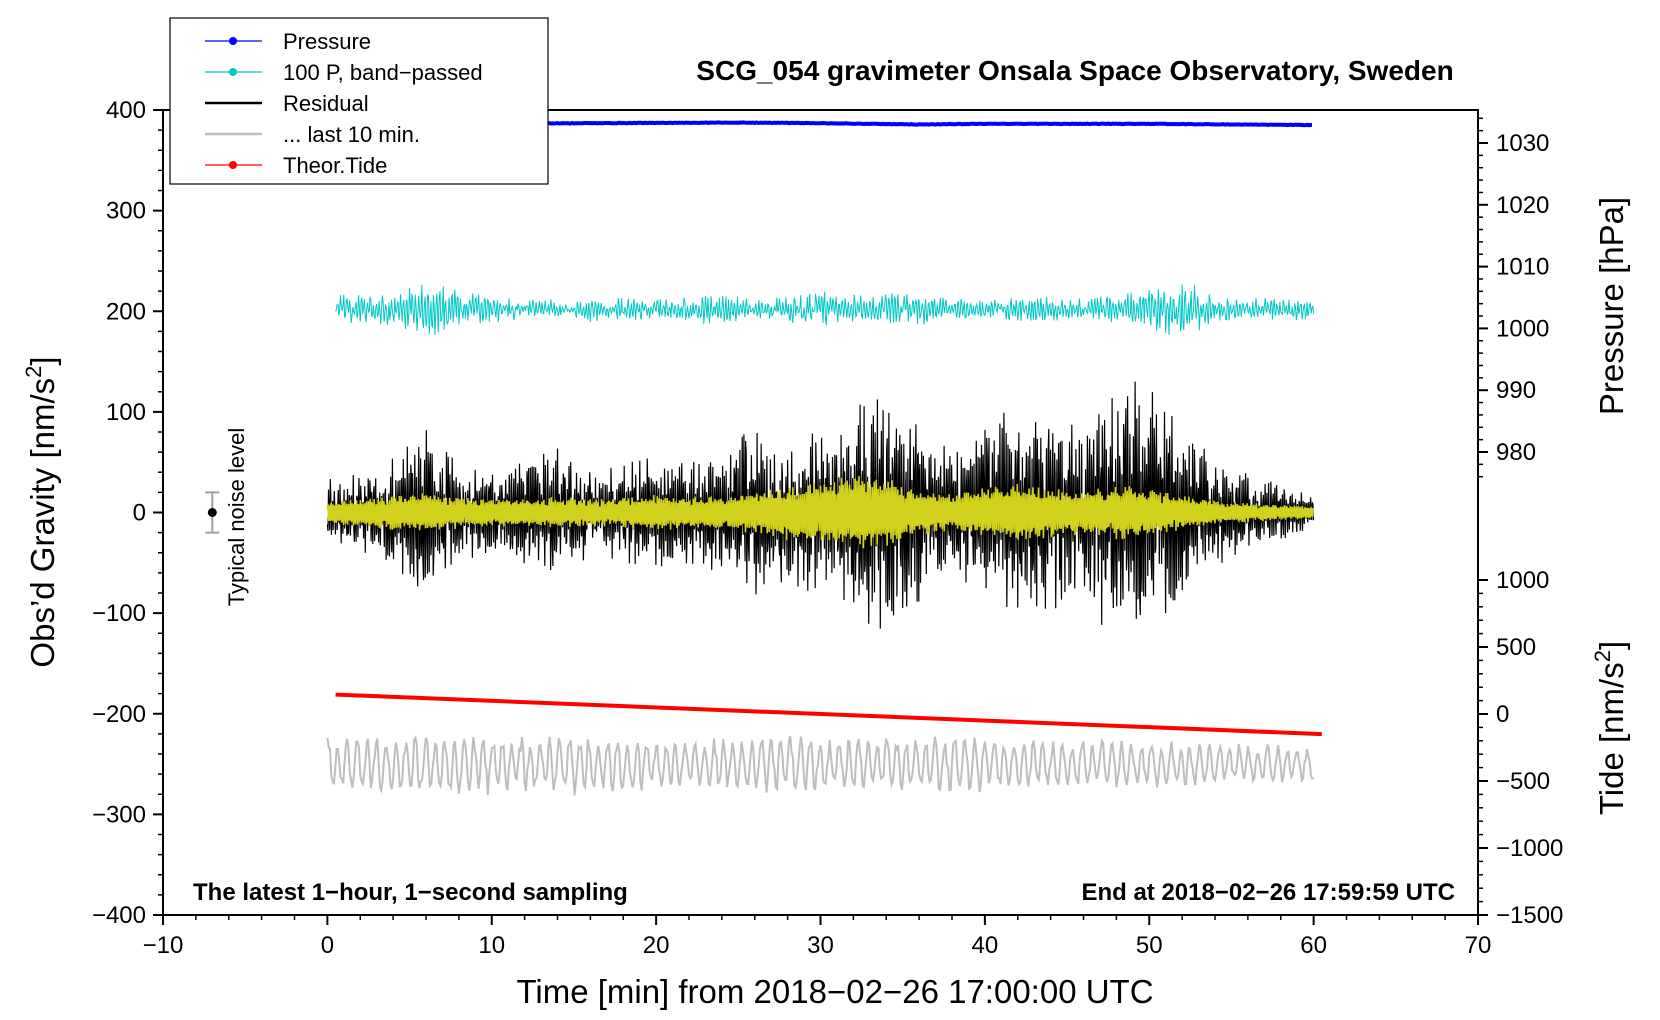  What do you see at coordinates (119, 915) in the screenshot?
I see `y-tick-label: −400` at bounding box center [119, 915].